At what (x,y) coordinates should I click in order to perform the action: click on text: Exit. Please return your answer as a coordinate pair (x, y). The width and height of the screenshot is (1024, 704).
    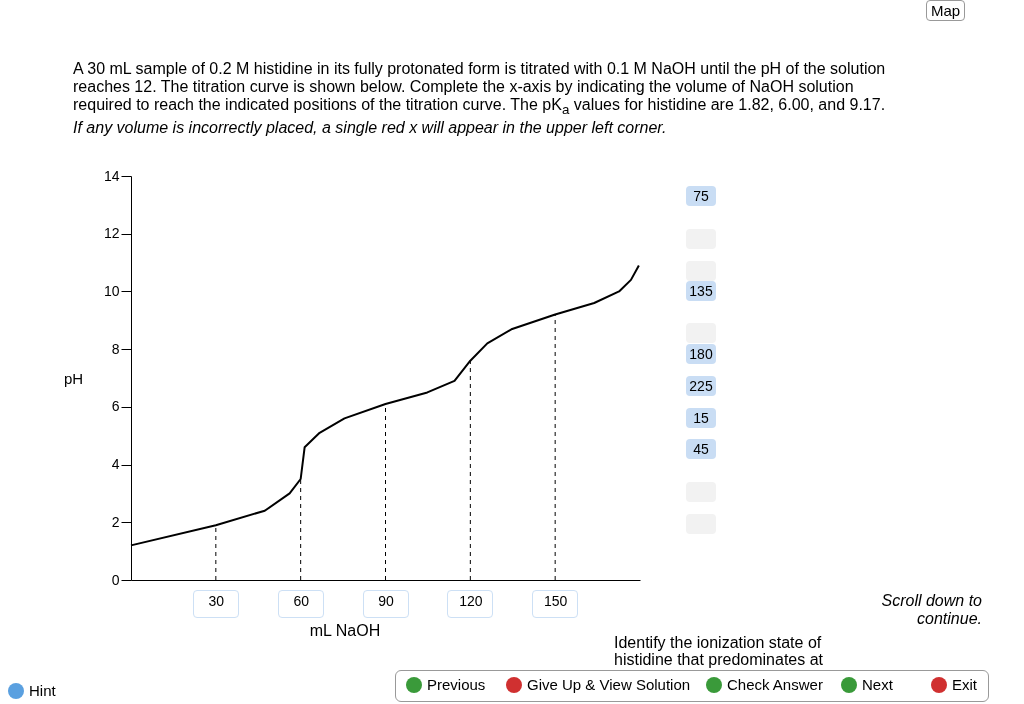
    Looking at the image, I should click on (965, 684).